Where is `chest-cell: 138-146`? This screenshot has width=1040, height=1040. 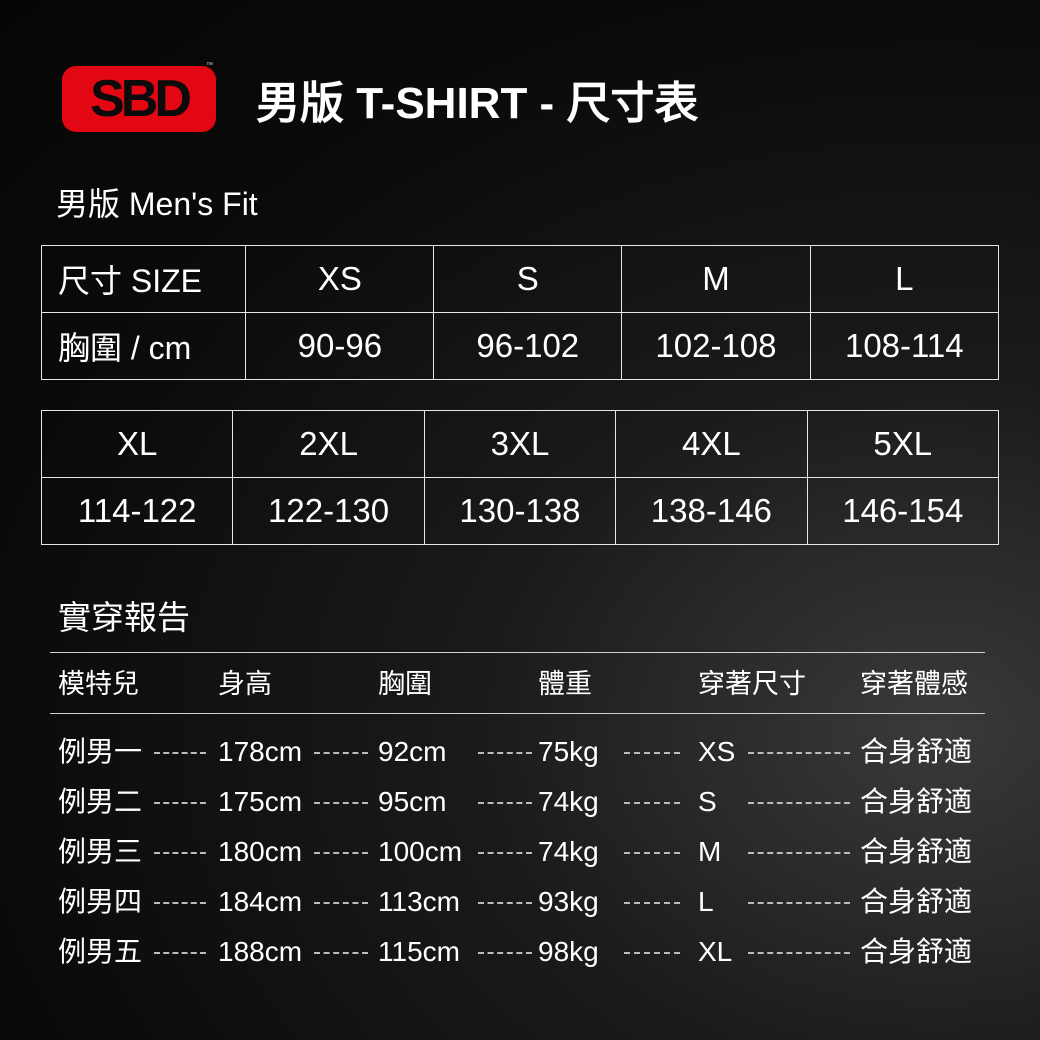
chest-cell: 138-146 is located at coordinates (711, 511).